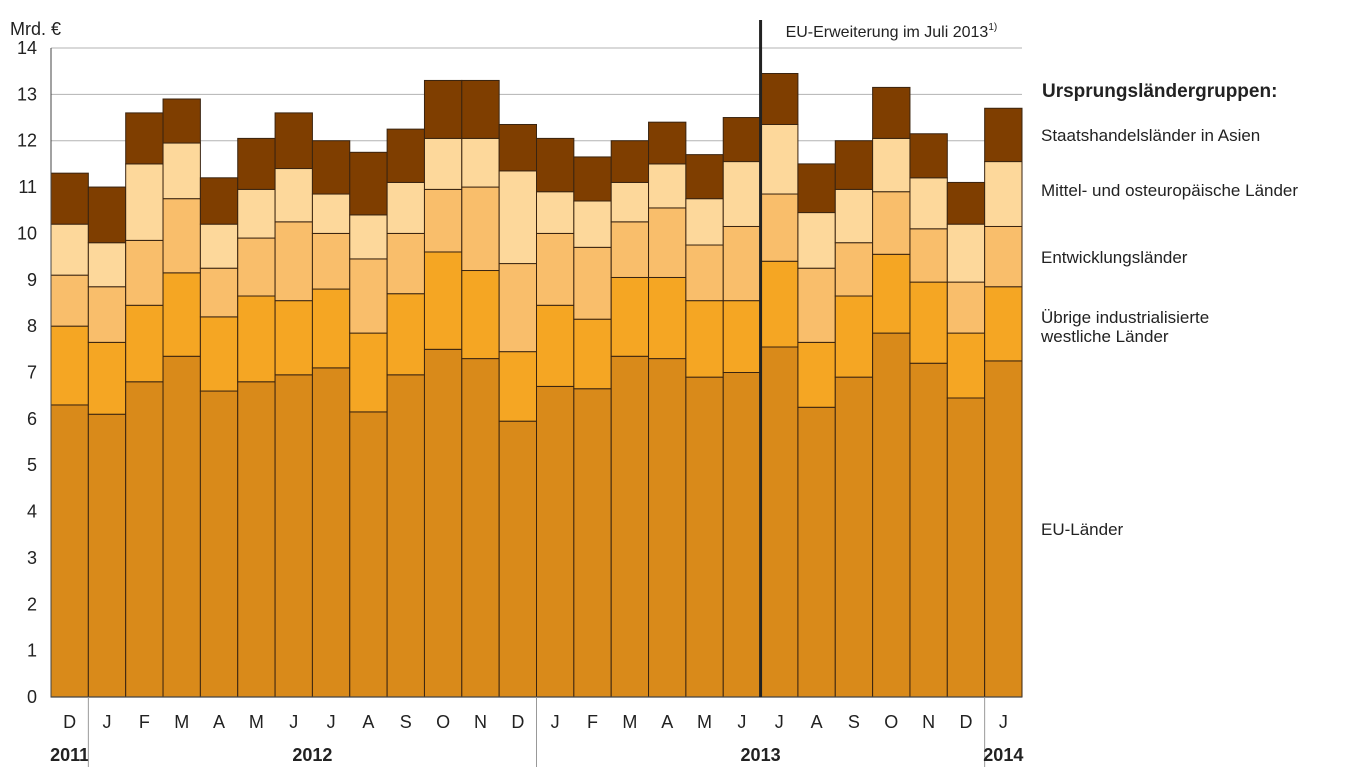  I want to click on y-tick-label: 13, so click(27, 94).